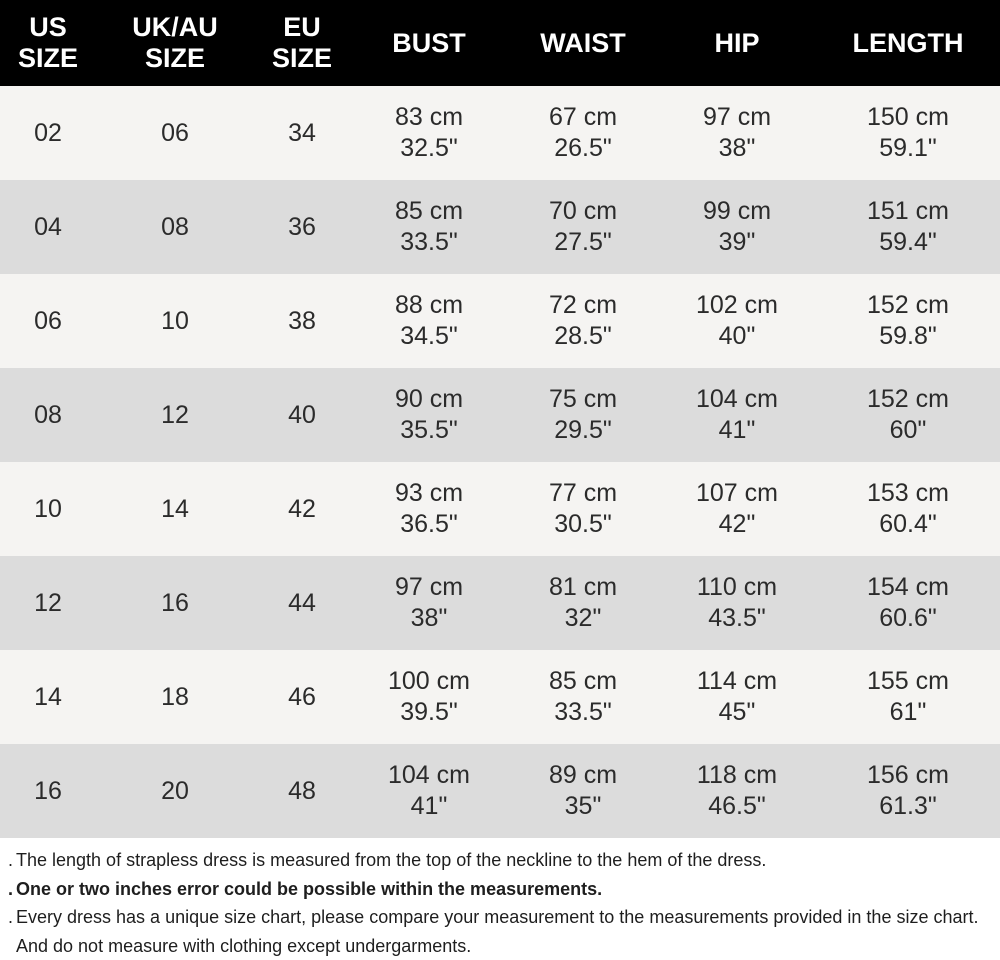 The width and height of the screenshot is (1000, 960). I want to click on cell-waist-value: 67 cm, so click(583, 117).